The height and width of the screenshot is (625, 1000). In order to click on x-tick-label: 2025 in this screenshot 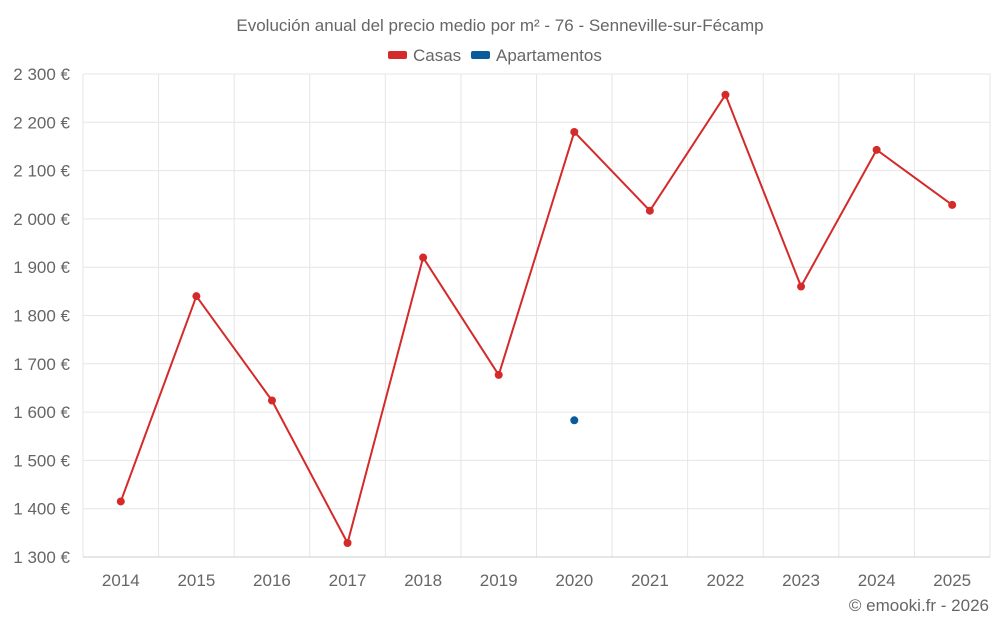, I will do `click(952, 580)`.